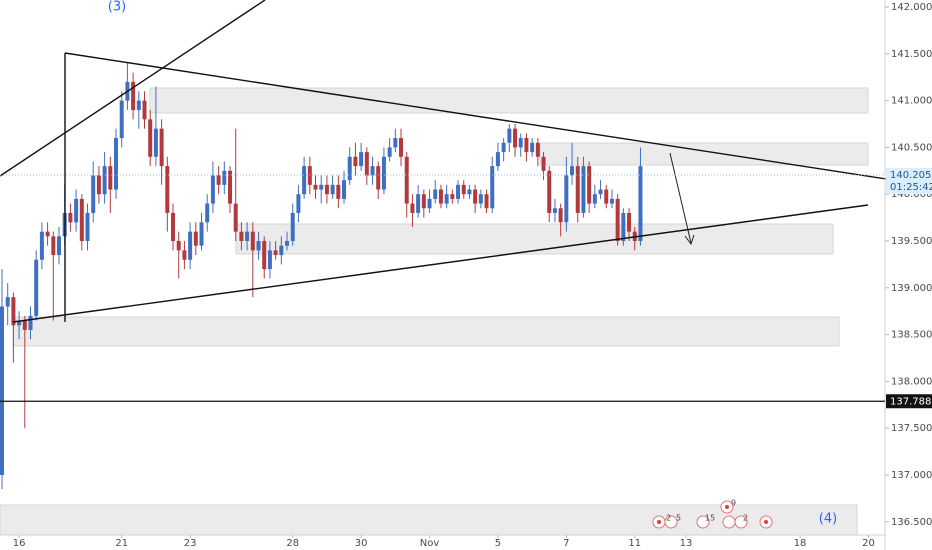 The width and height of the screenshot is (932, 550). I want to click on y-tick-label: 138.000, so click(911, 381).